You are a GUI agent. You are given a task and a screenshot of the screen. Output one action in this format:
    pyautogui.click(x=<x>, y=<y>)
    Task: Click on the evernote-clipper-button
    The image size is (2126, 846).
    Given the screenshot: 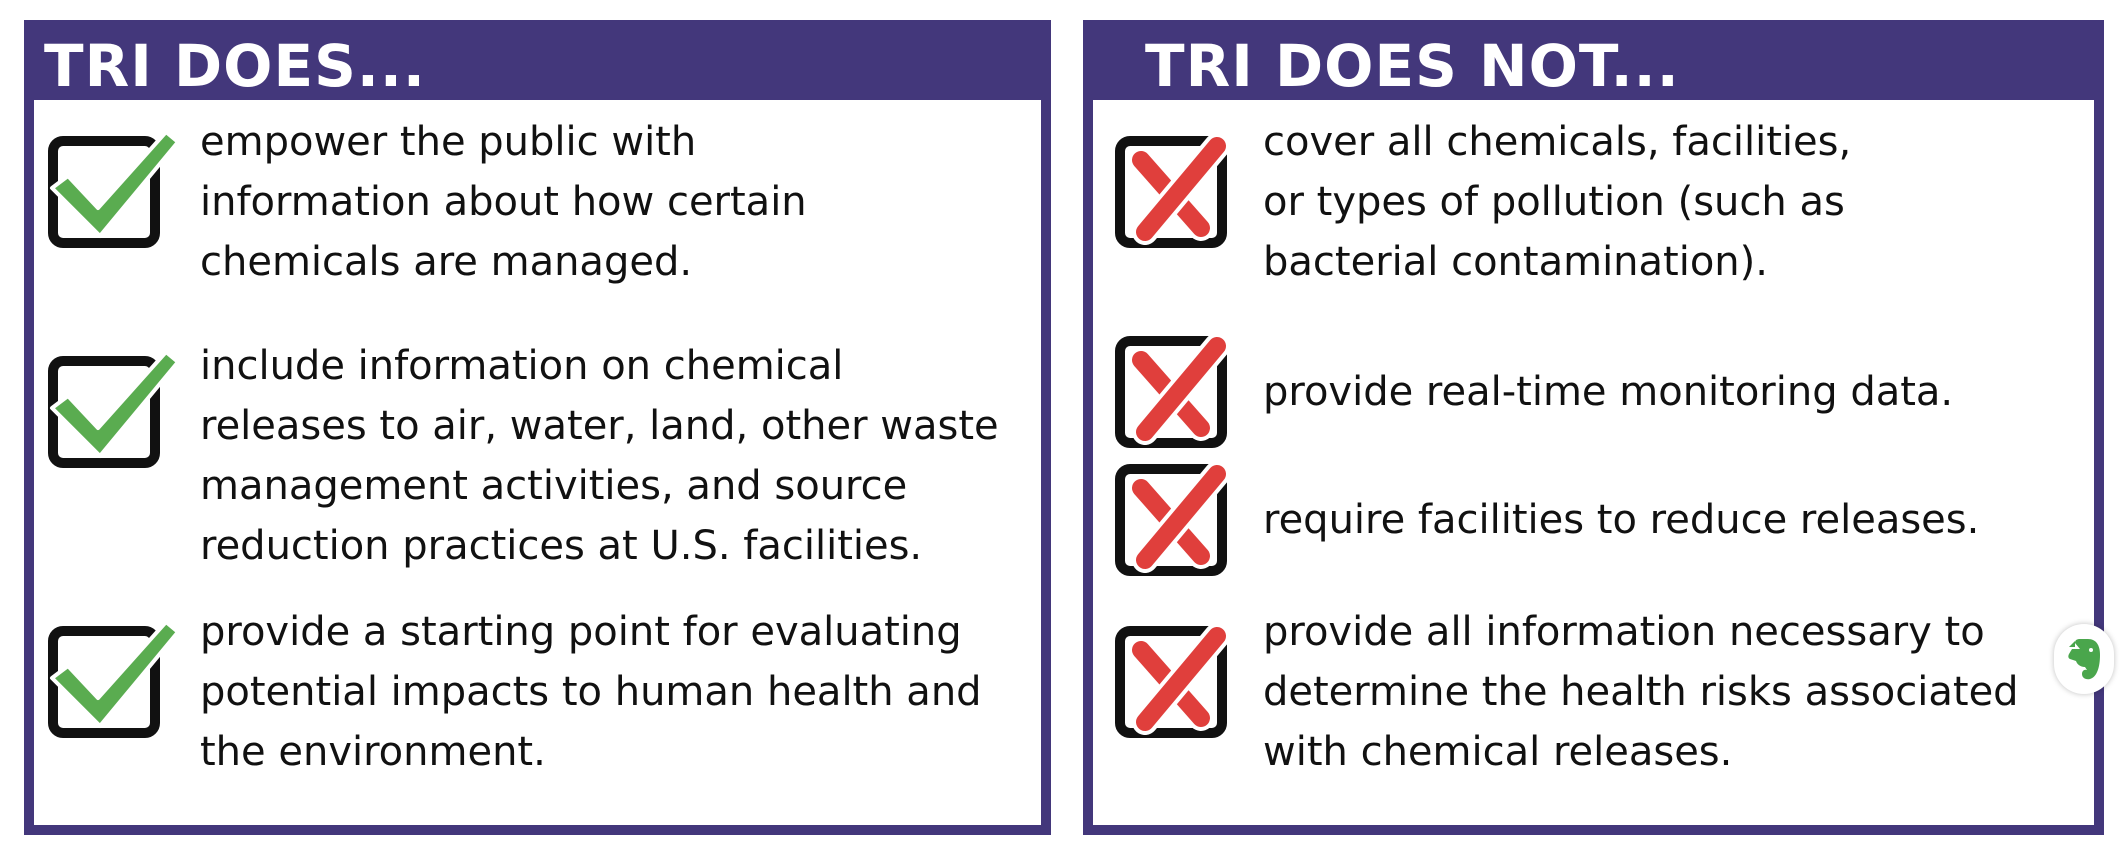 What is the action you would take?
    pyautogui.click(x=2084, y=659)
    